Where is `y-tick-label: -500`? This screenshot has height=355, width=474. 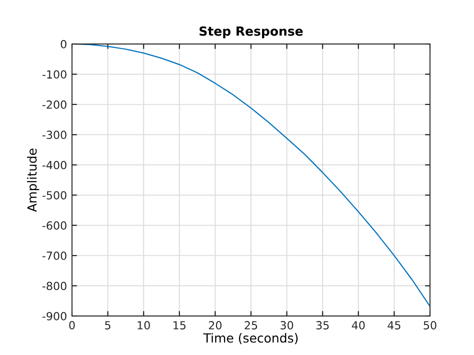
y-tick-label: -500 is located at coordinates (54, 195).